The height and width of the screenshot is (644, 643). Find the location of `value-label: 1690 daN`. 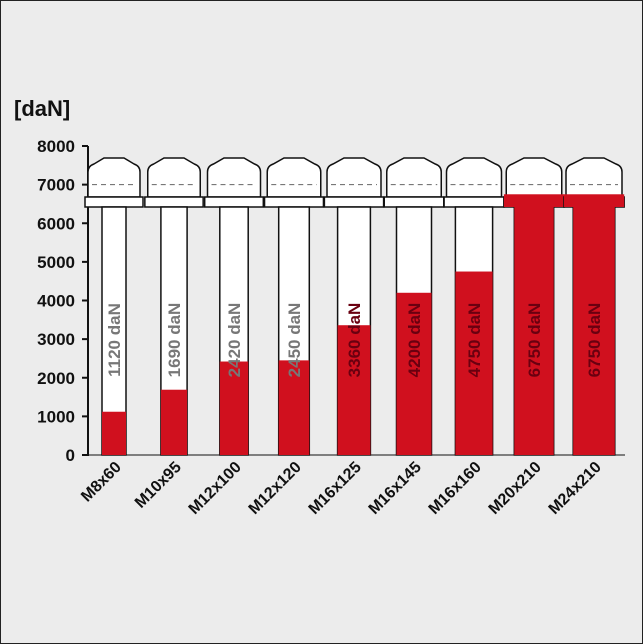

value-label: 1690 daN is located at coordinates (174, 340).